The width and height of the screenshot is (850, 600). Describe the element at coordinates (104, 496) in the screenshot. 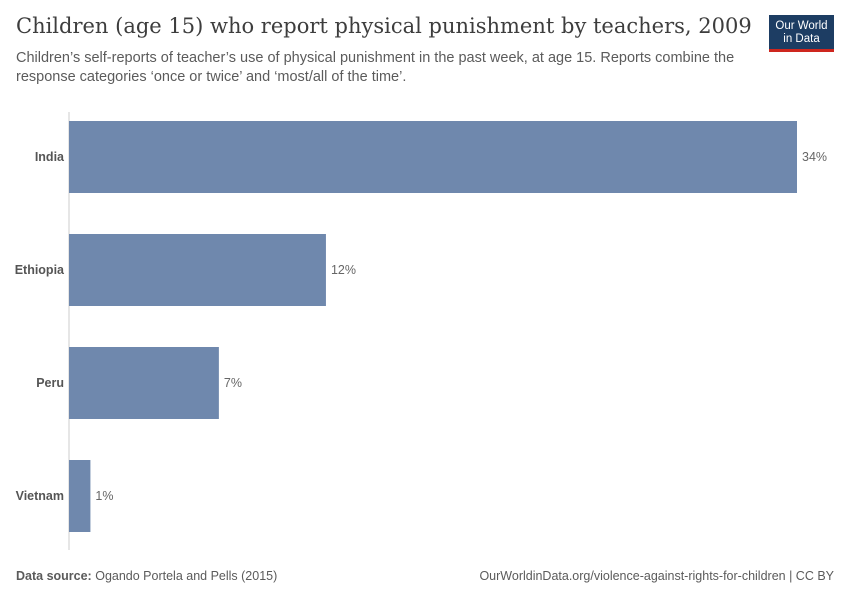

I see `value-label-vietnam: 1%` at that location.